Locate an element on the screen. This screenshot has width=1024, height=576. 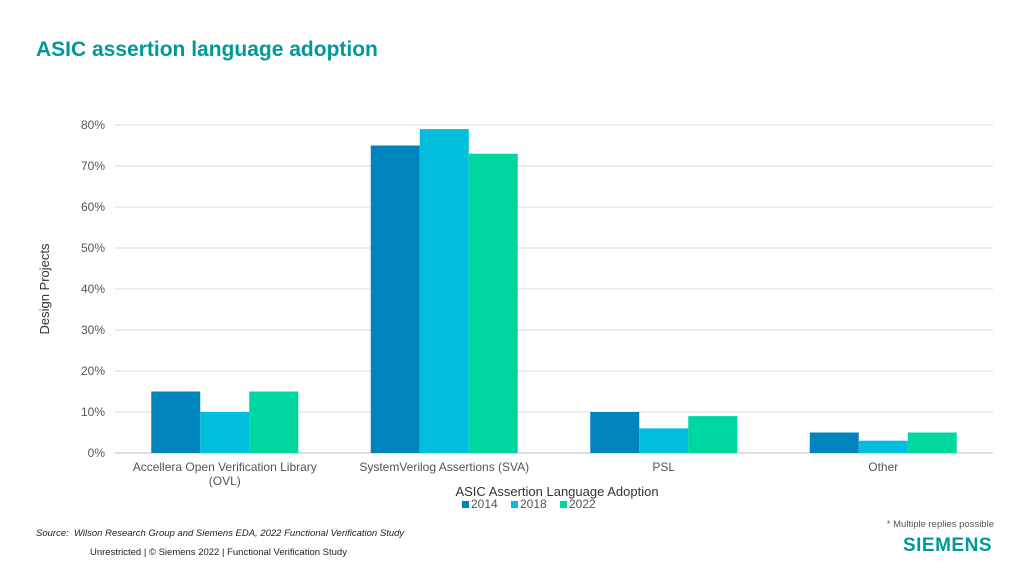
y-tick-label: 10% is located at coordinates (93, 412).